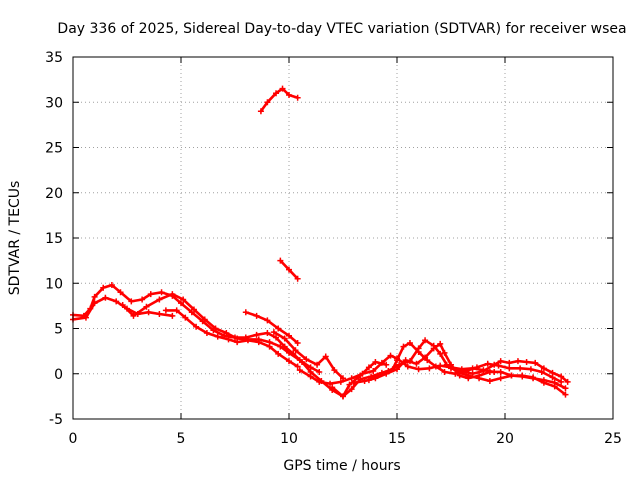  What do you see at coordinates (397, 439) in the screenshot?
I see `x-tick-label: 15` at bounding box center [397, 439].